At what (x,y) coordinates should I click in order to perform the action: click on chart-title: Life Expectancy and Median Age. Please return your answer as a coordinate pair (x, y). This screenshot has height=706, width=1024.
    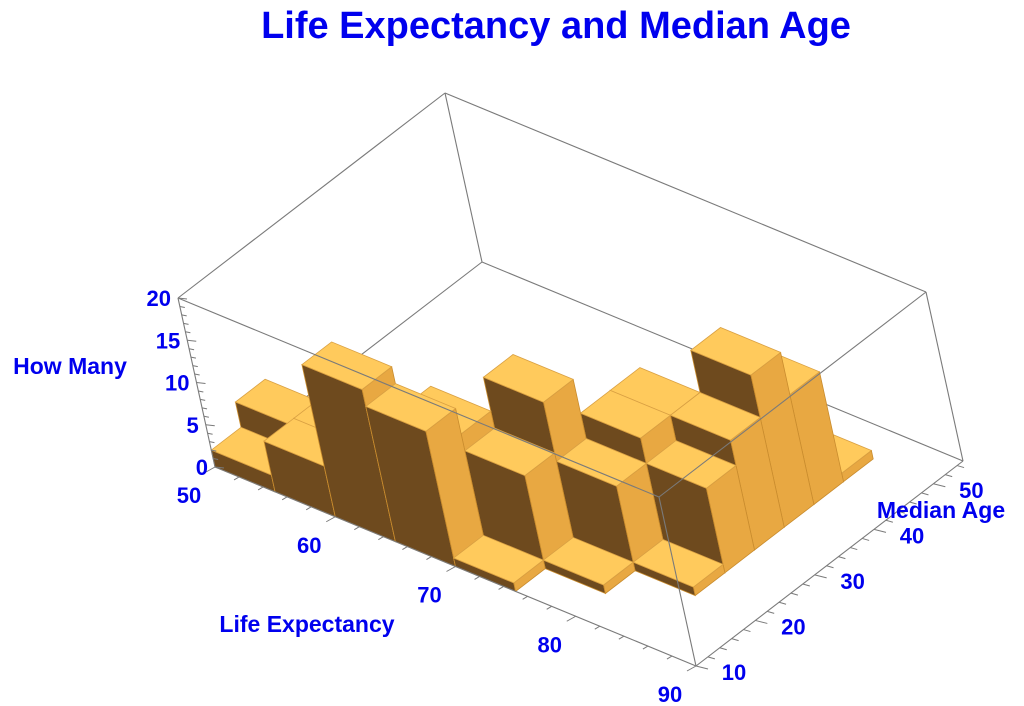
    Looking at the image, I should click on (556, 26).